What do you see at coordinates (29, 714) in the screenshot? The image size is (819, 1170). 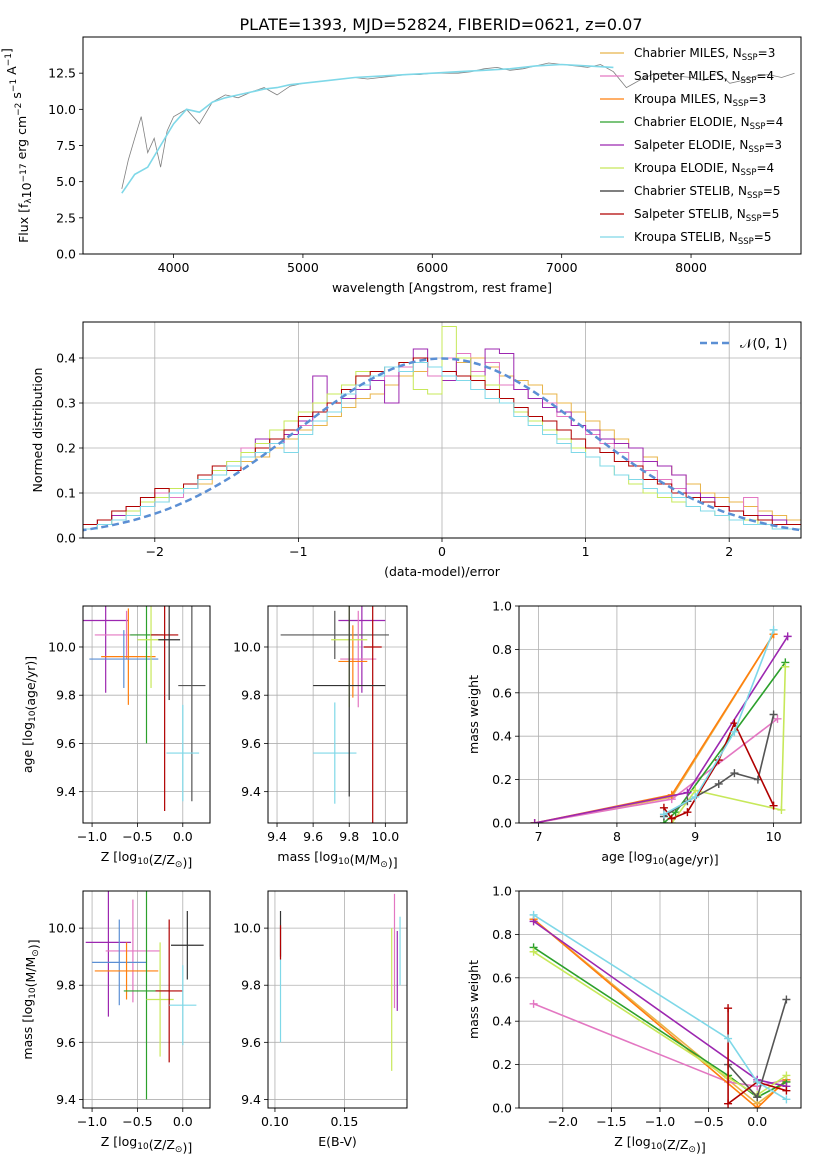 I see `y-axis-label: age [log10(age/yr)]` at bounding box center [29, 714].